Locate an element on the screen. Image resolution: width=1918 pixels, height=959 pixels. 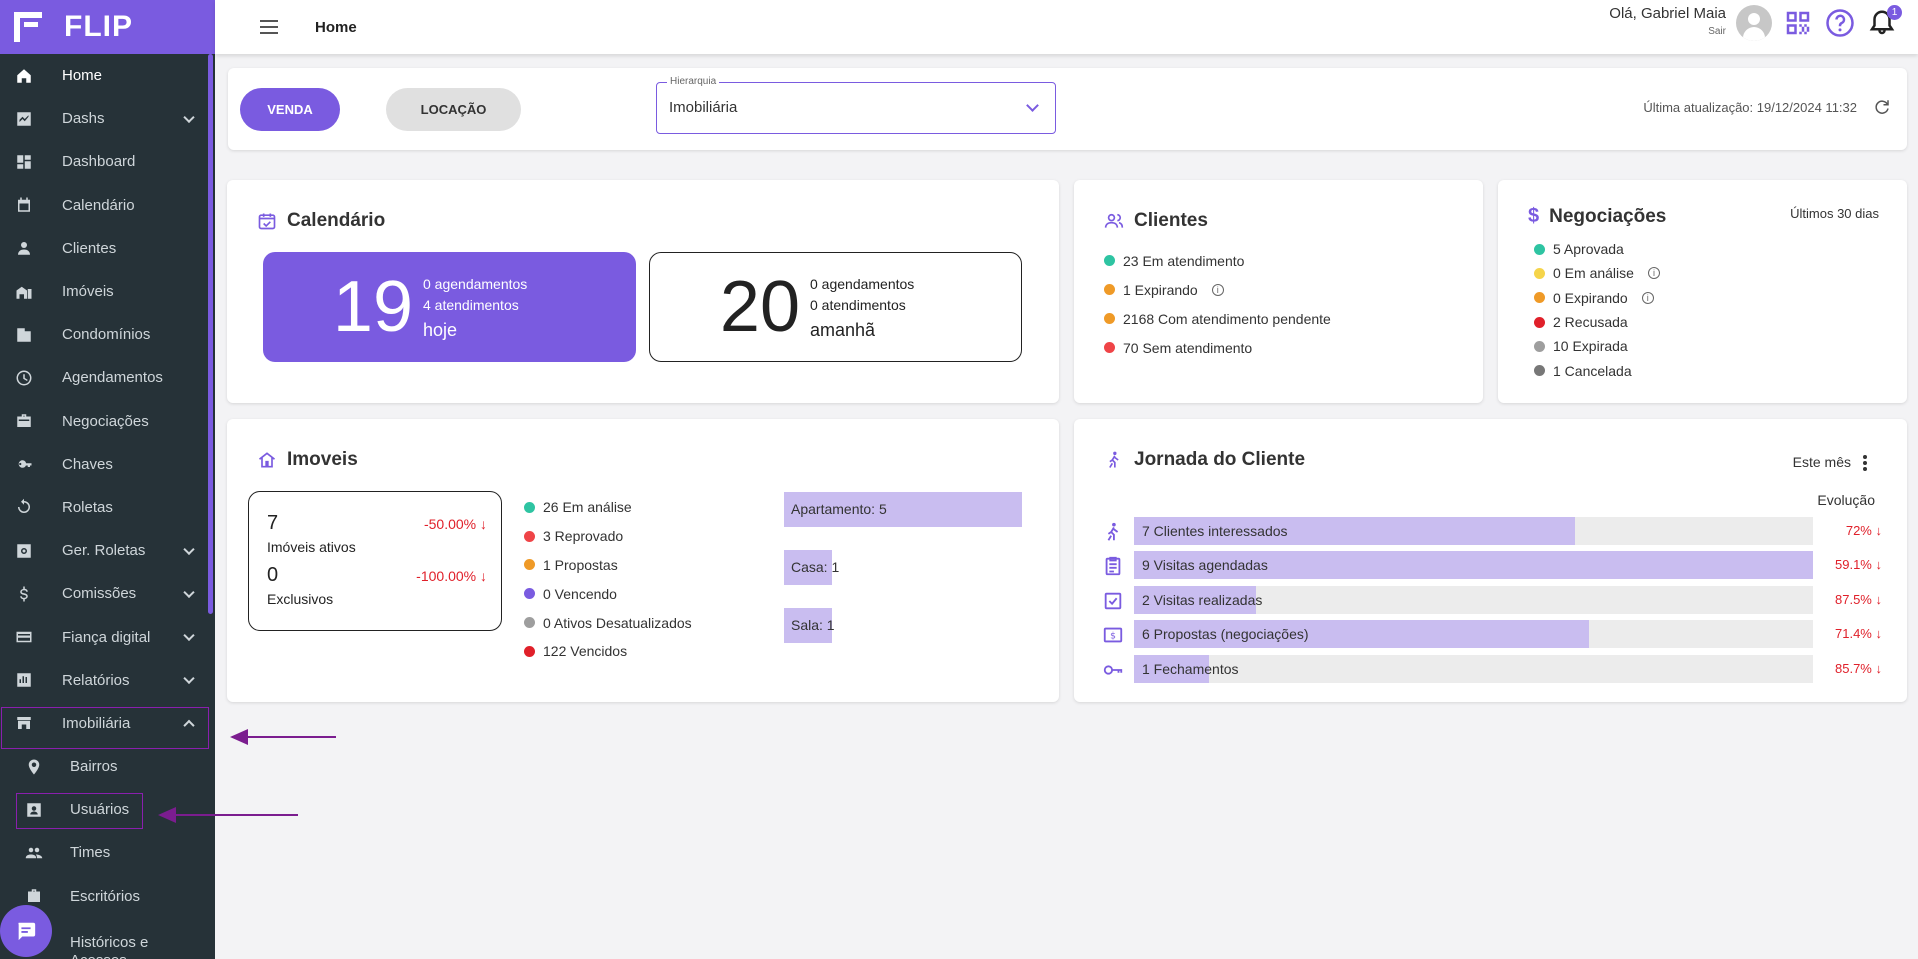
list-item: 0 Expirando i is located at coordinates (1597, 298).